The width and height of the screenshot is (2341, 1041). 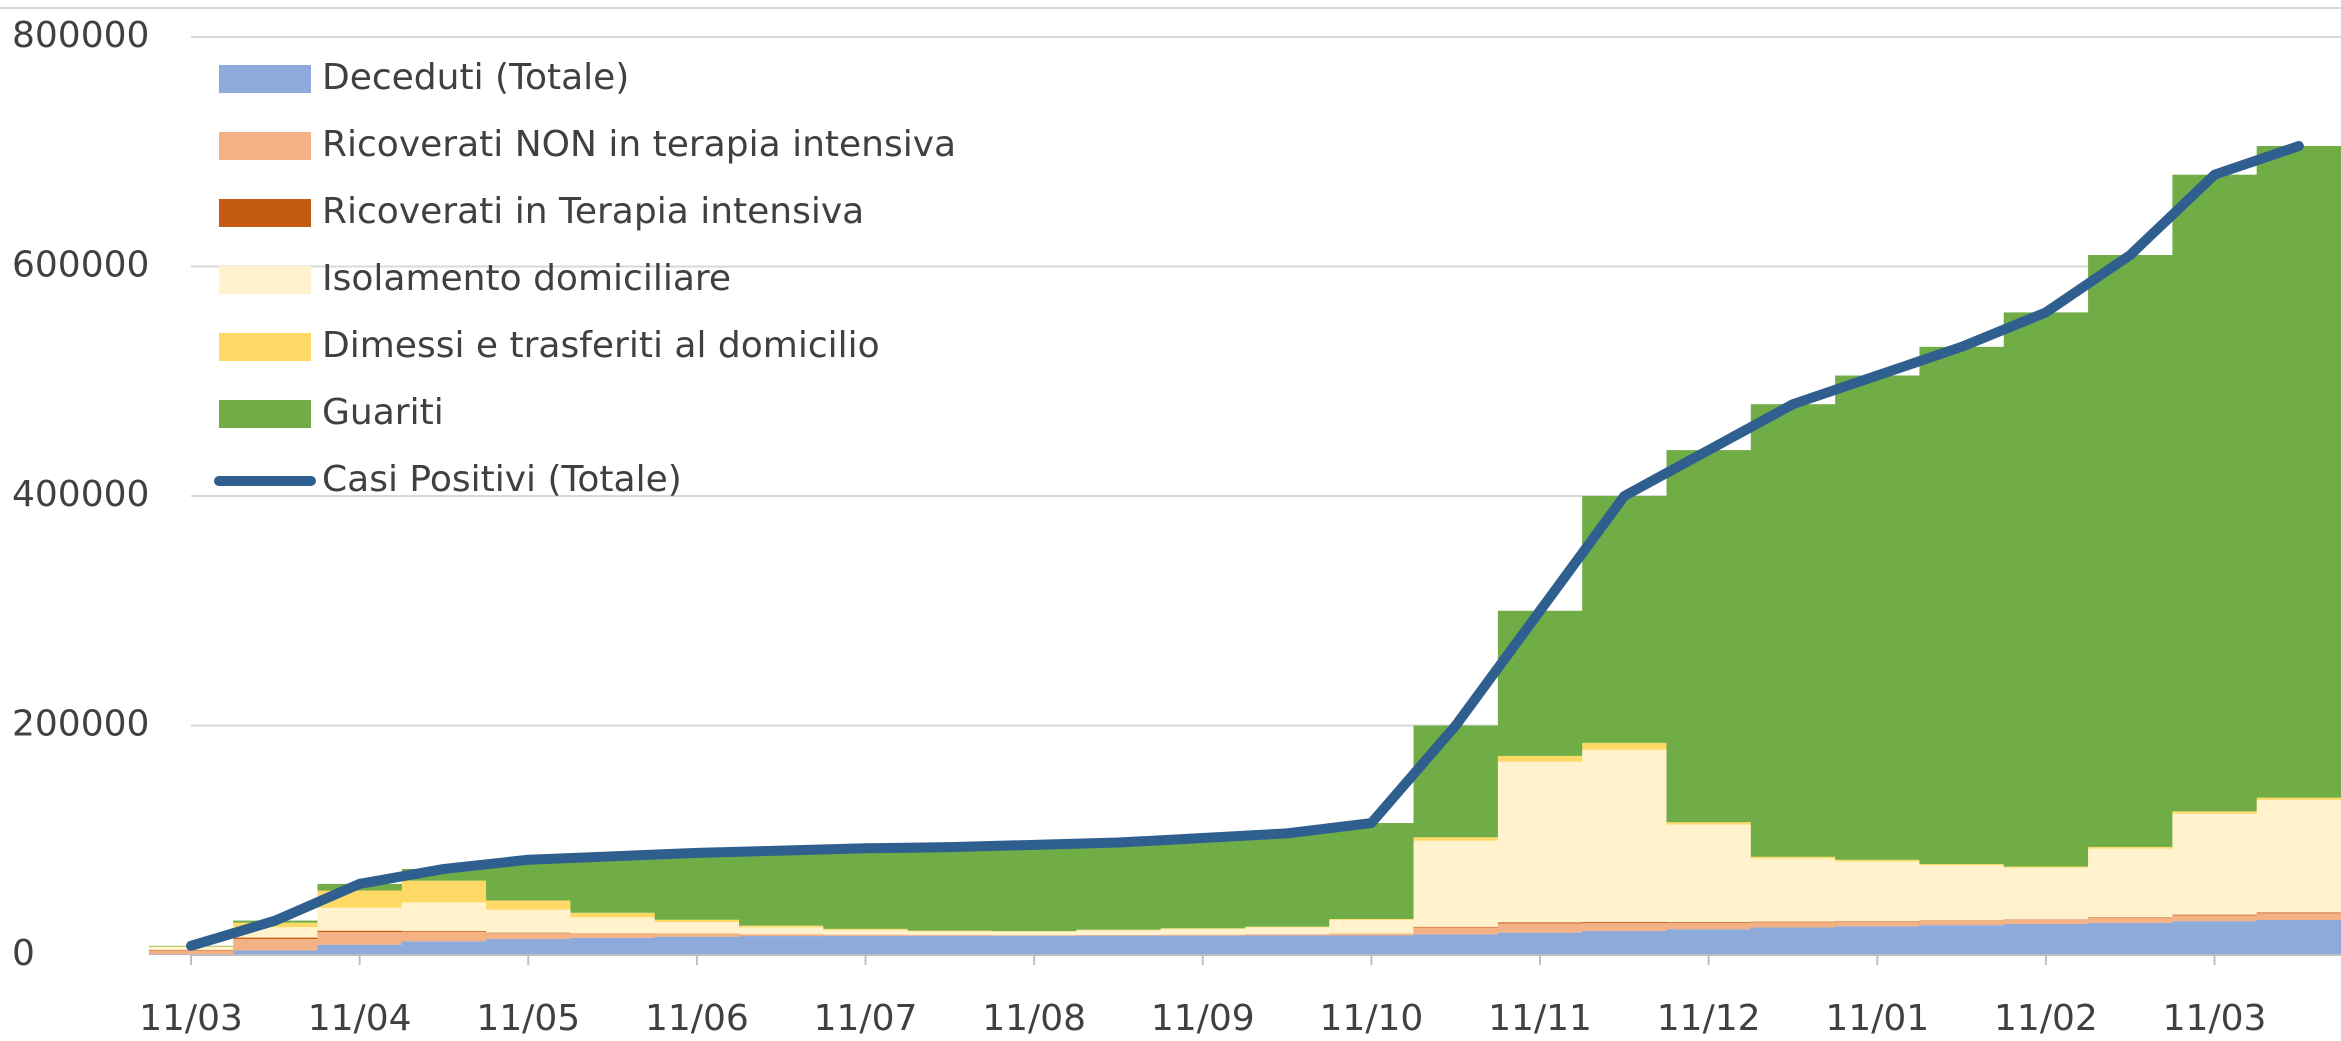 What do you see at coordinates (526, 278) in the screenshot?
I see `legend-label: Isolamento domiciliare` at bounding box center [526, 278].